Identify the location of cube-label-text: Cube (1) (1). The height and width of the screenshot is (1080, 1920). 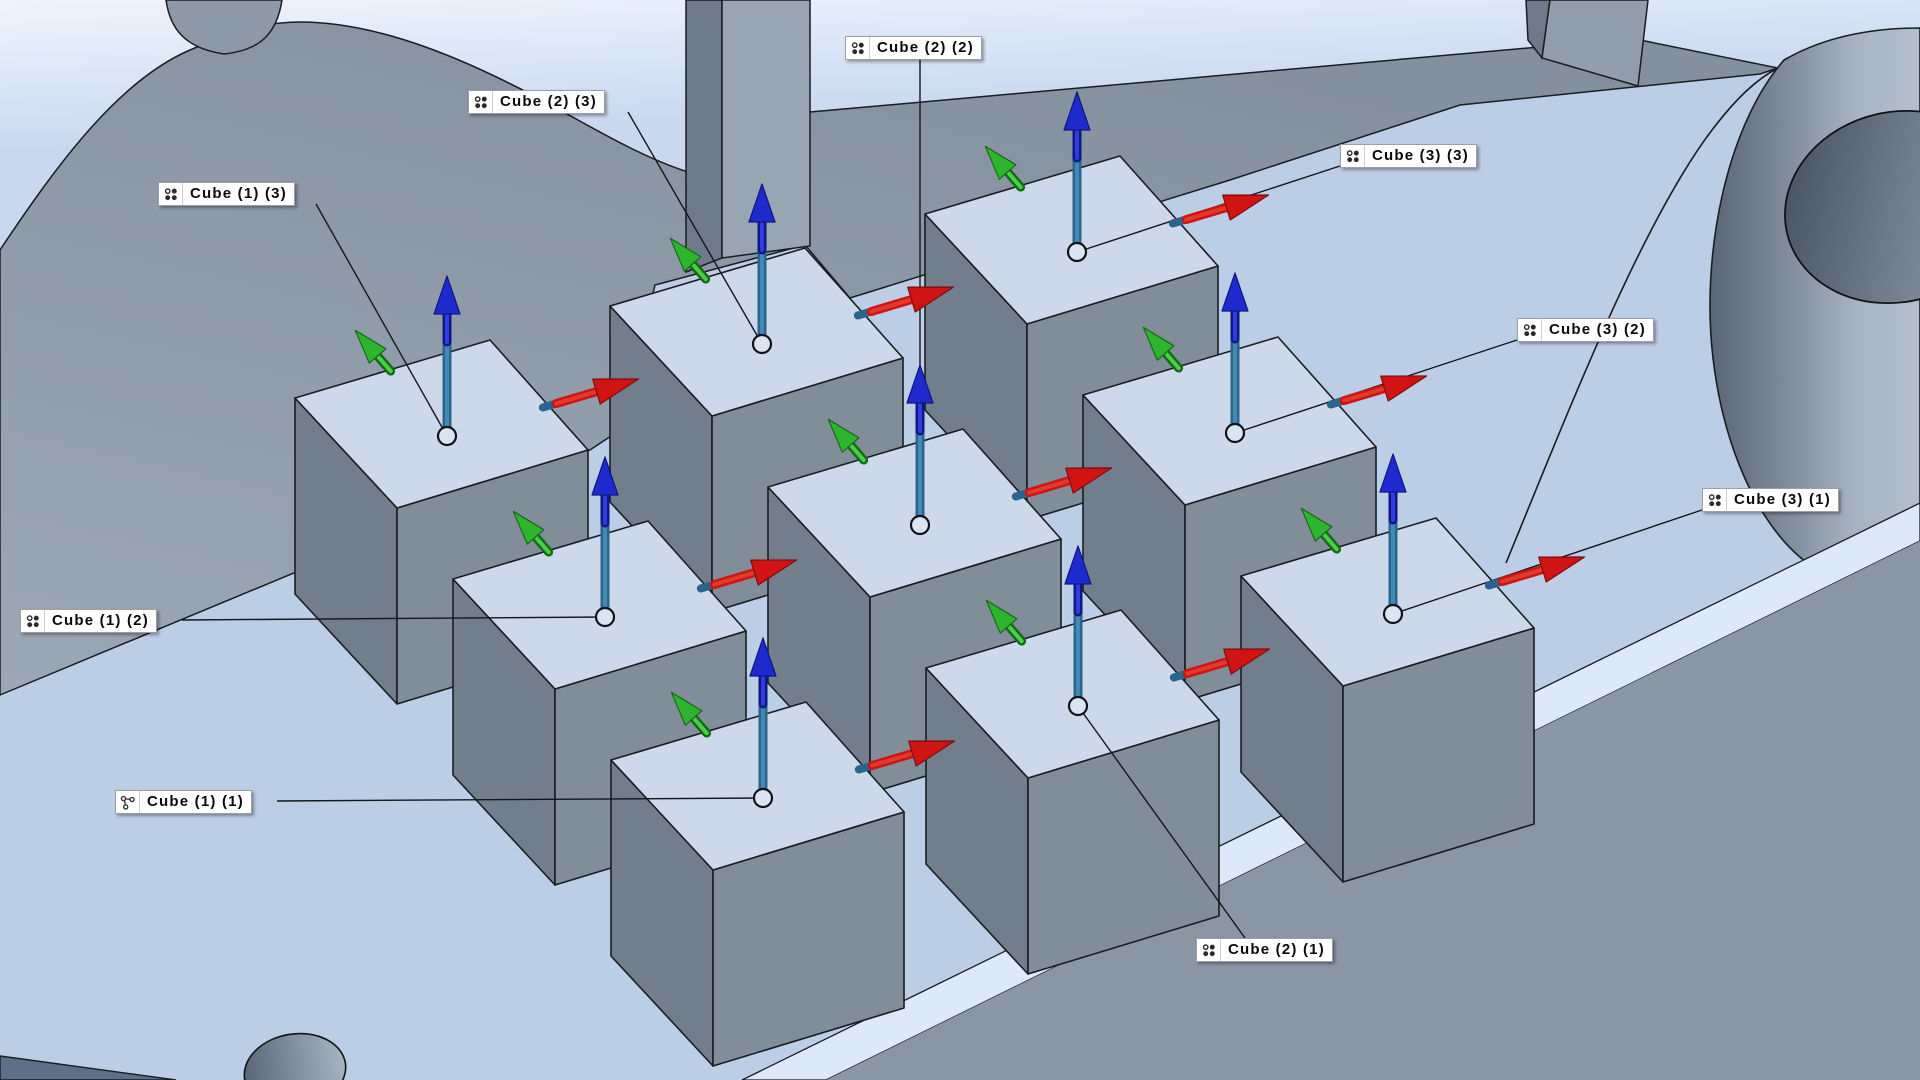
(195, 801).